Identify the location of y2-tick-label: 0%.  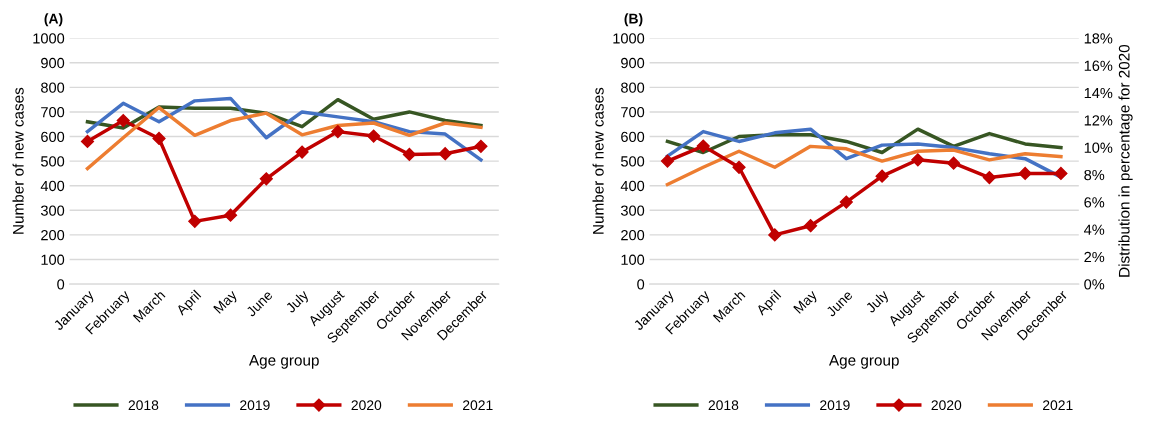
(1094, 284).